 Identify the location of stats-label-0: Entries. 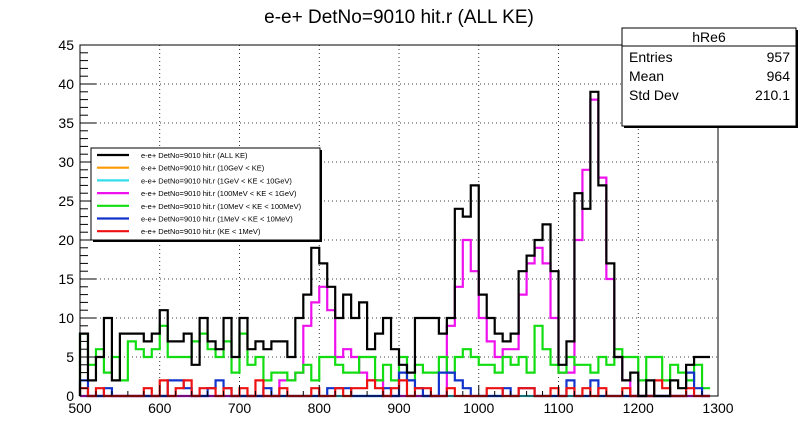
(651, 57).